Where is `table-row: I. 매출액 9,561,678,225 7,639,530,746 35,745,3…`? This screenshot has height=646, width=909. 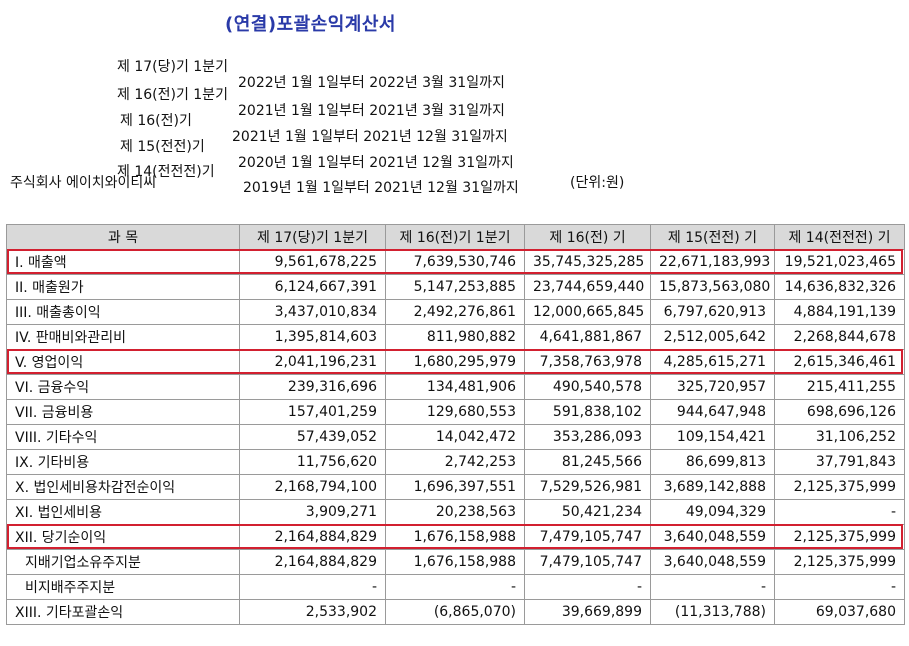
table-row: I. 매출액 9,561,678,225 7,639,530,746 35,745,3… is located at coordinates (455, 262).